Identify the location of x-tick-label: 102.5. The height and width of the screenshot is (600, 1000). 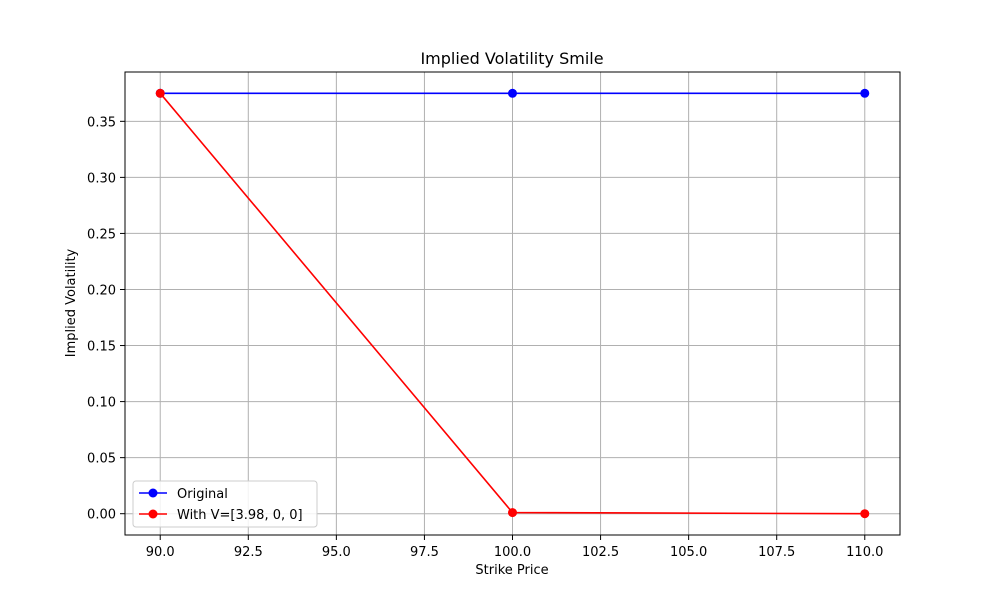
(600, 552).